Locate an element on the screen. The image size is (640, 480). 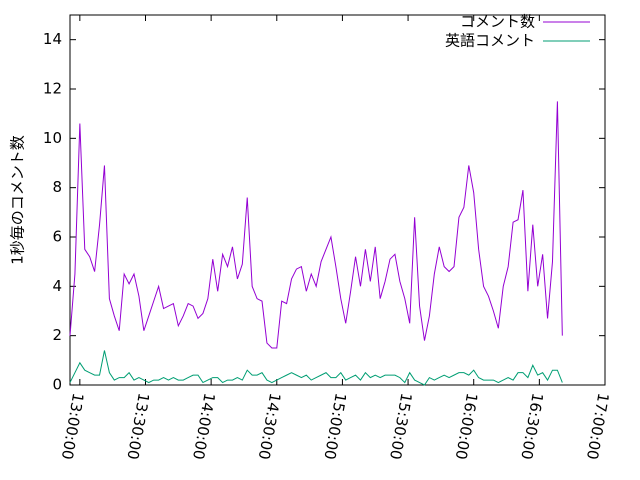
x-tick-label: 13:30:00 is located at coordinates (137, 426).